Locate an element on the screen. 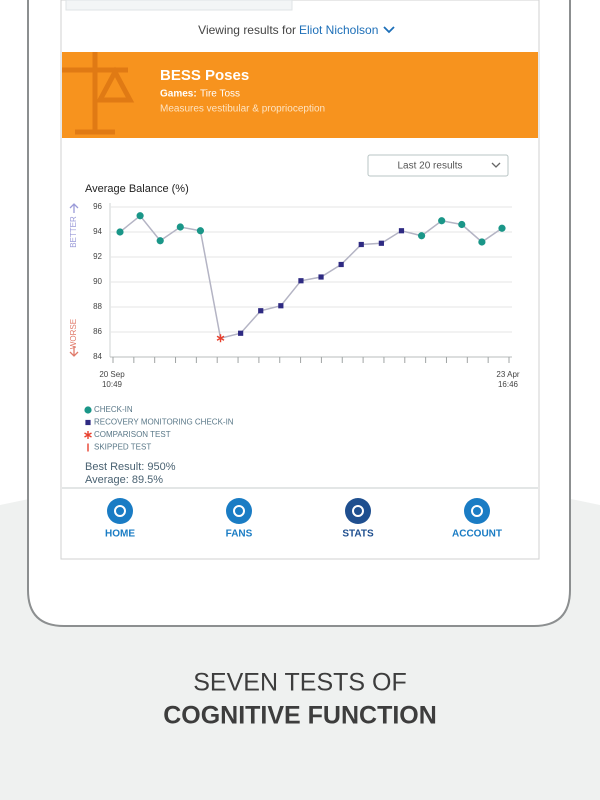 The image size is (600, 800). nav-item: FANS is located at coordinates (239, 519).